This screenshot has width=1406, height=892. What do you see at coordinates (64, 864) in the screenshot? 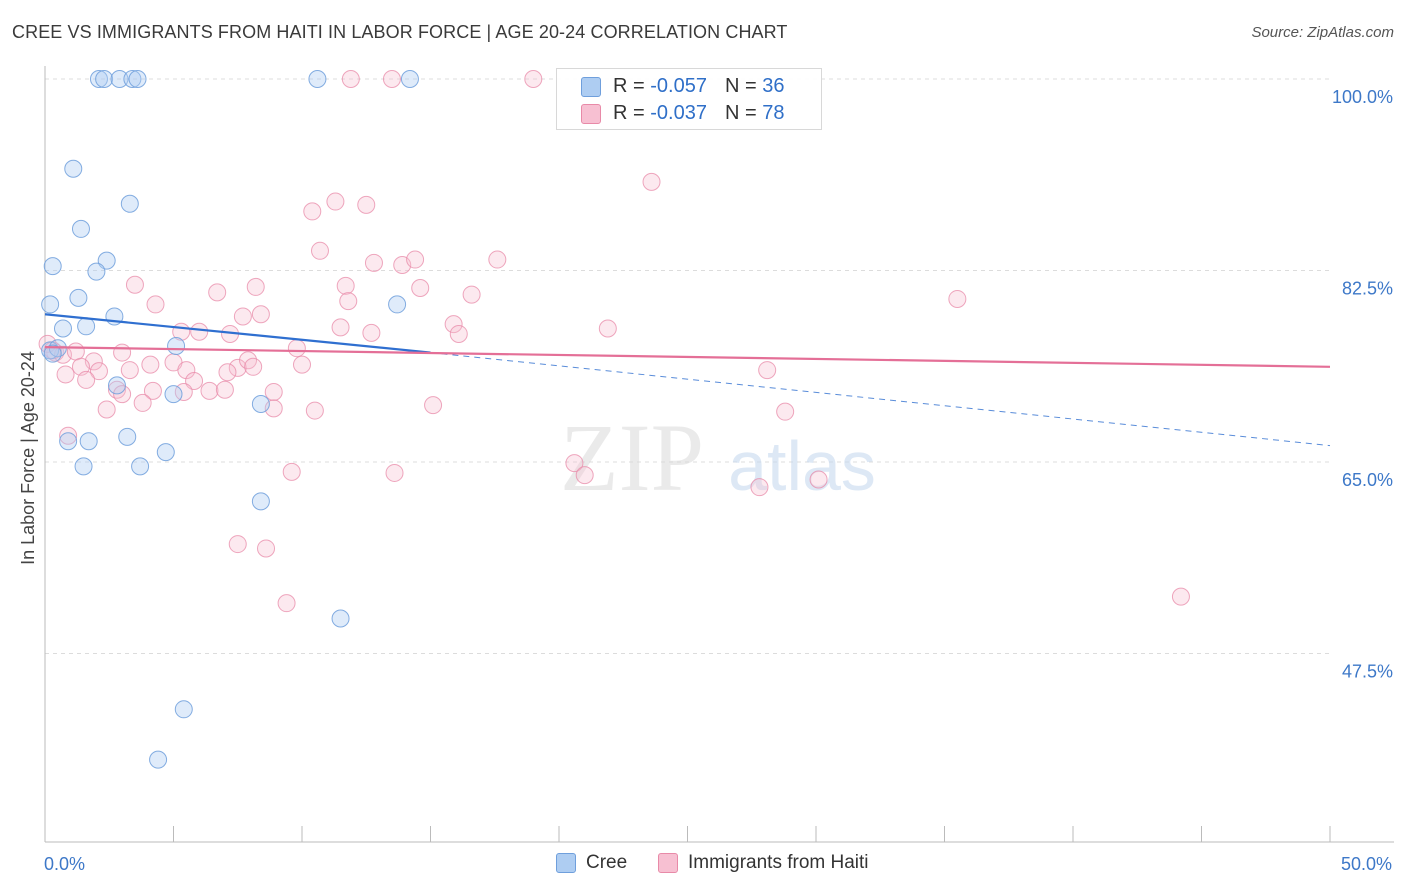
I see `x-tick-label: 0.0%` at bounding box center [64, 864].